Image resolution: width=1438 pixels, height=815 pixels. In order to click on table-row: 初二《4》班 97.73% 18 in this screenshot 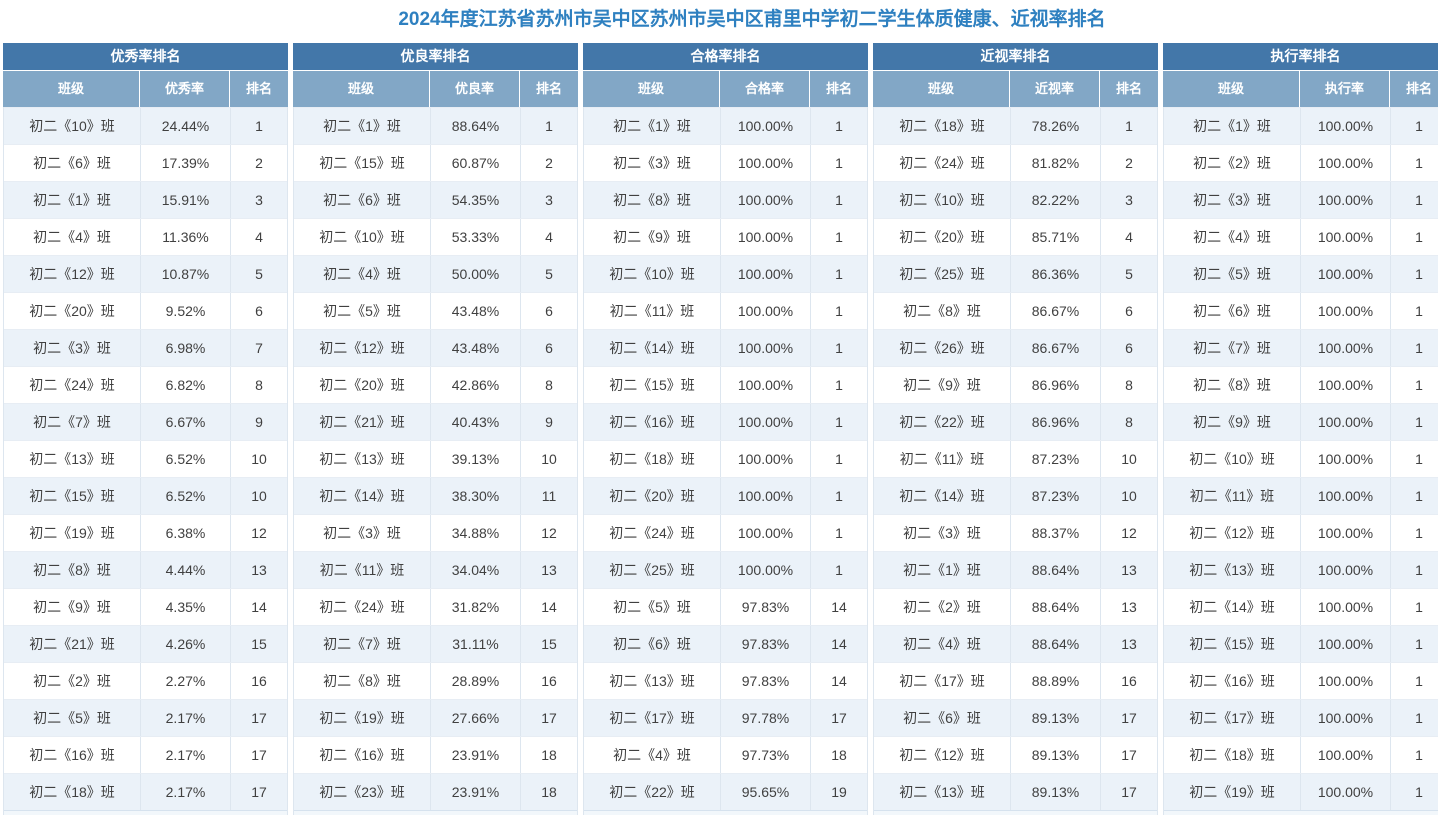, I will do `click(725, 754)`.